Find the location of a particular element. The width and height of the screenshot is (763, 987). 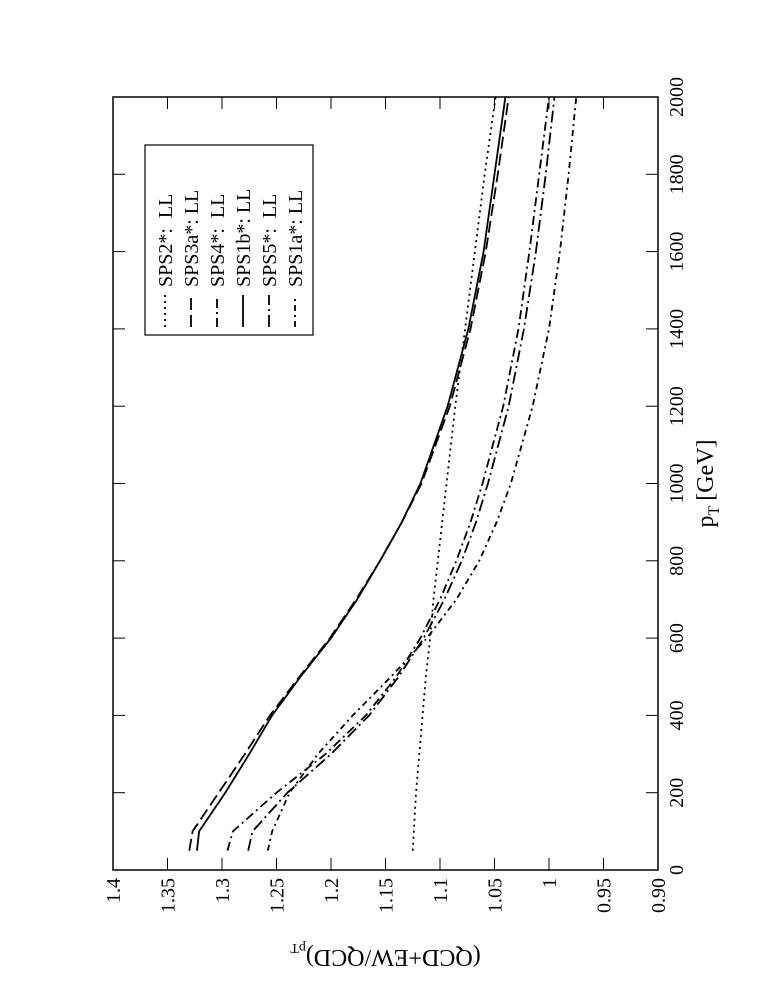

y-tick-label: 1.15 is located at coordinates (387, 895).